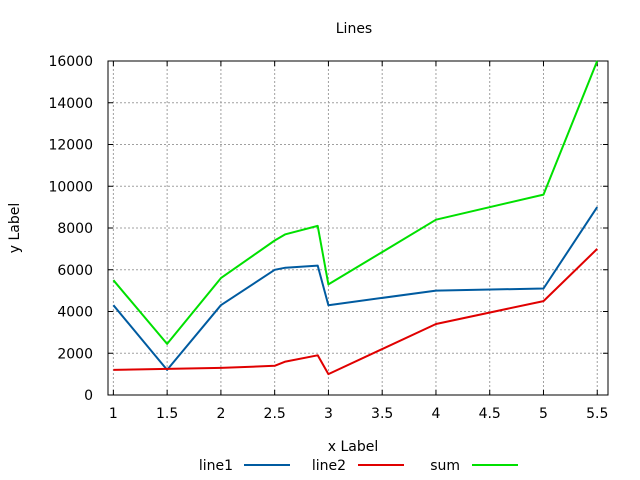 The width and height of the screenshot is (640, 480). I want to click on legend-label-sum: sum, so click(445, 466).